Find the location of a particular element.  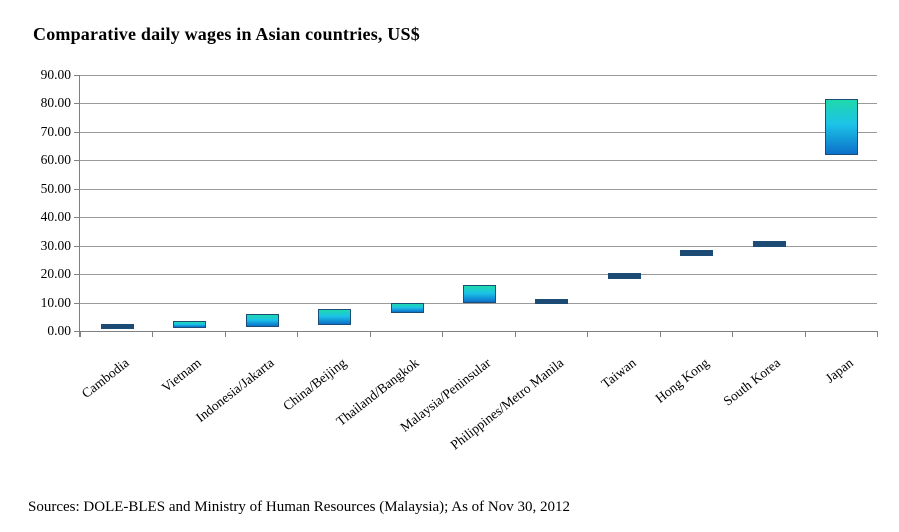

y-axis-tick-label: 50.00 is located at coordinates (55, 188).